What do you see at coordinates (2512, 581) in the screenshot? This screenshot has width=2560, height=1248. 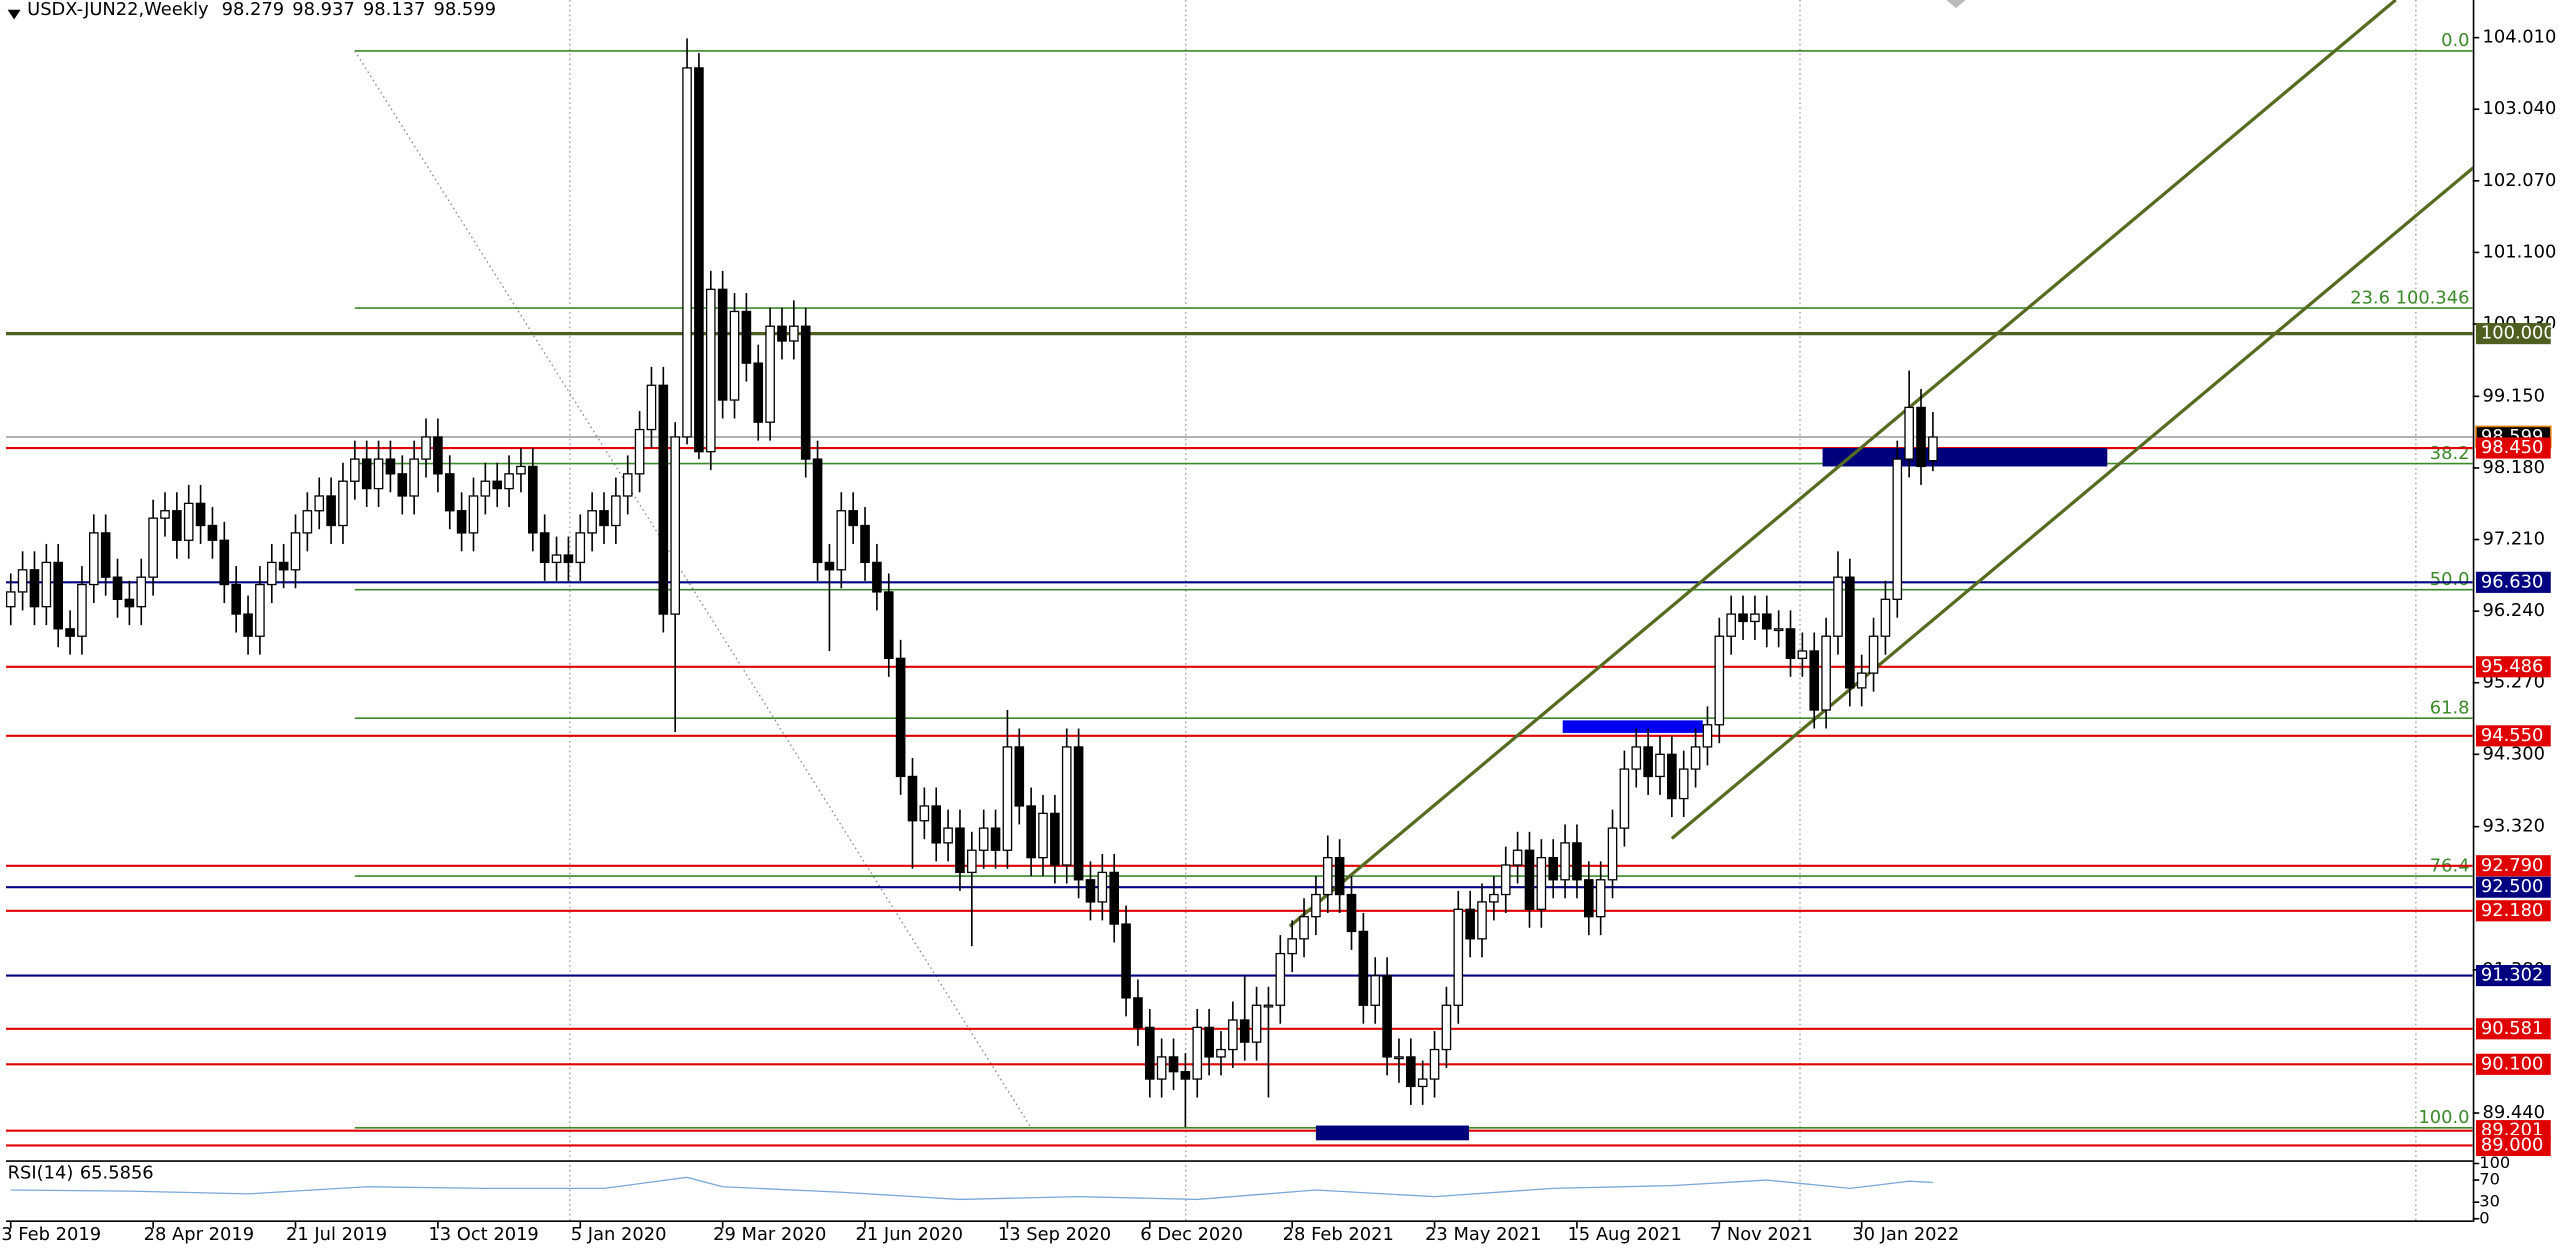 I see `level-label: 96.630` at bounding box center [2512, 581].